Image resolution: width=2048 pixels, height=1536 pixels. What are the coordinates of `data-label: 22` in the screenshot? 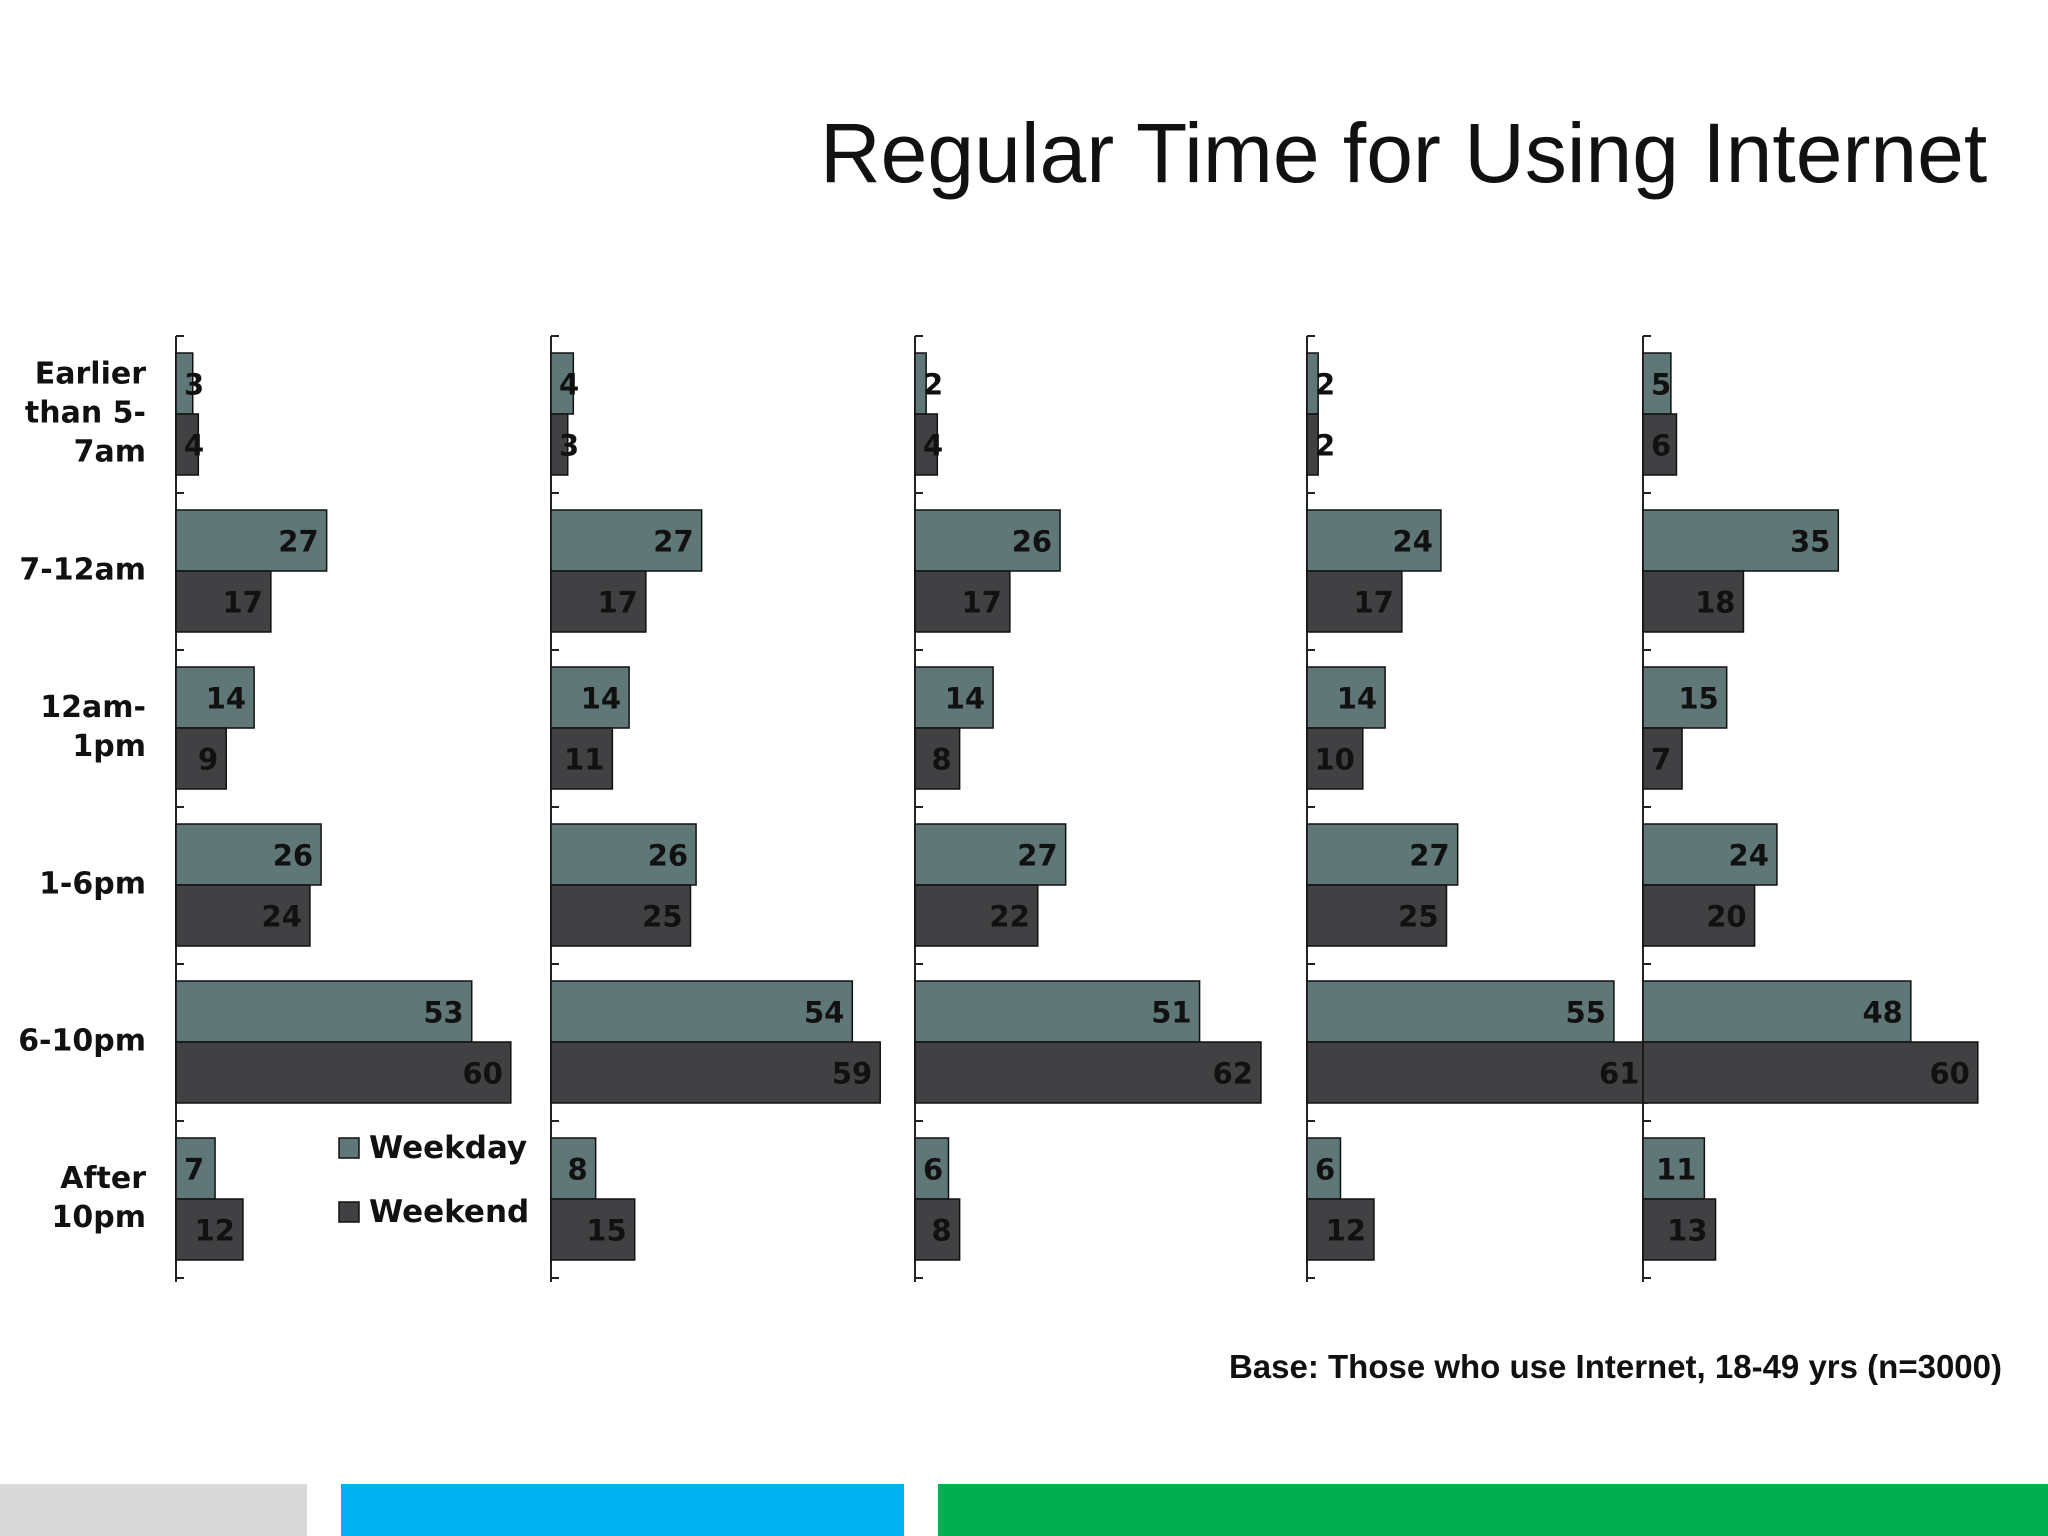 It's located at (1009, 917).